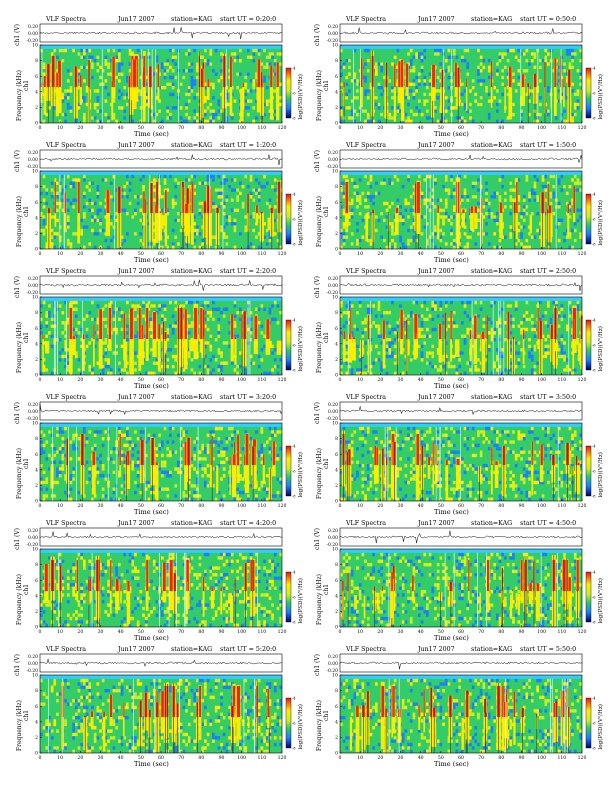 This screenshot has height=792, width=612. I want to click on x-tick-label: 80, so click(501, 254).